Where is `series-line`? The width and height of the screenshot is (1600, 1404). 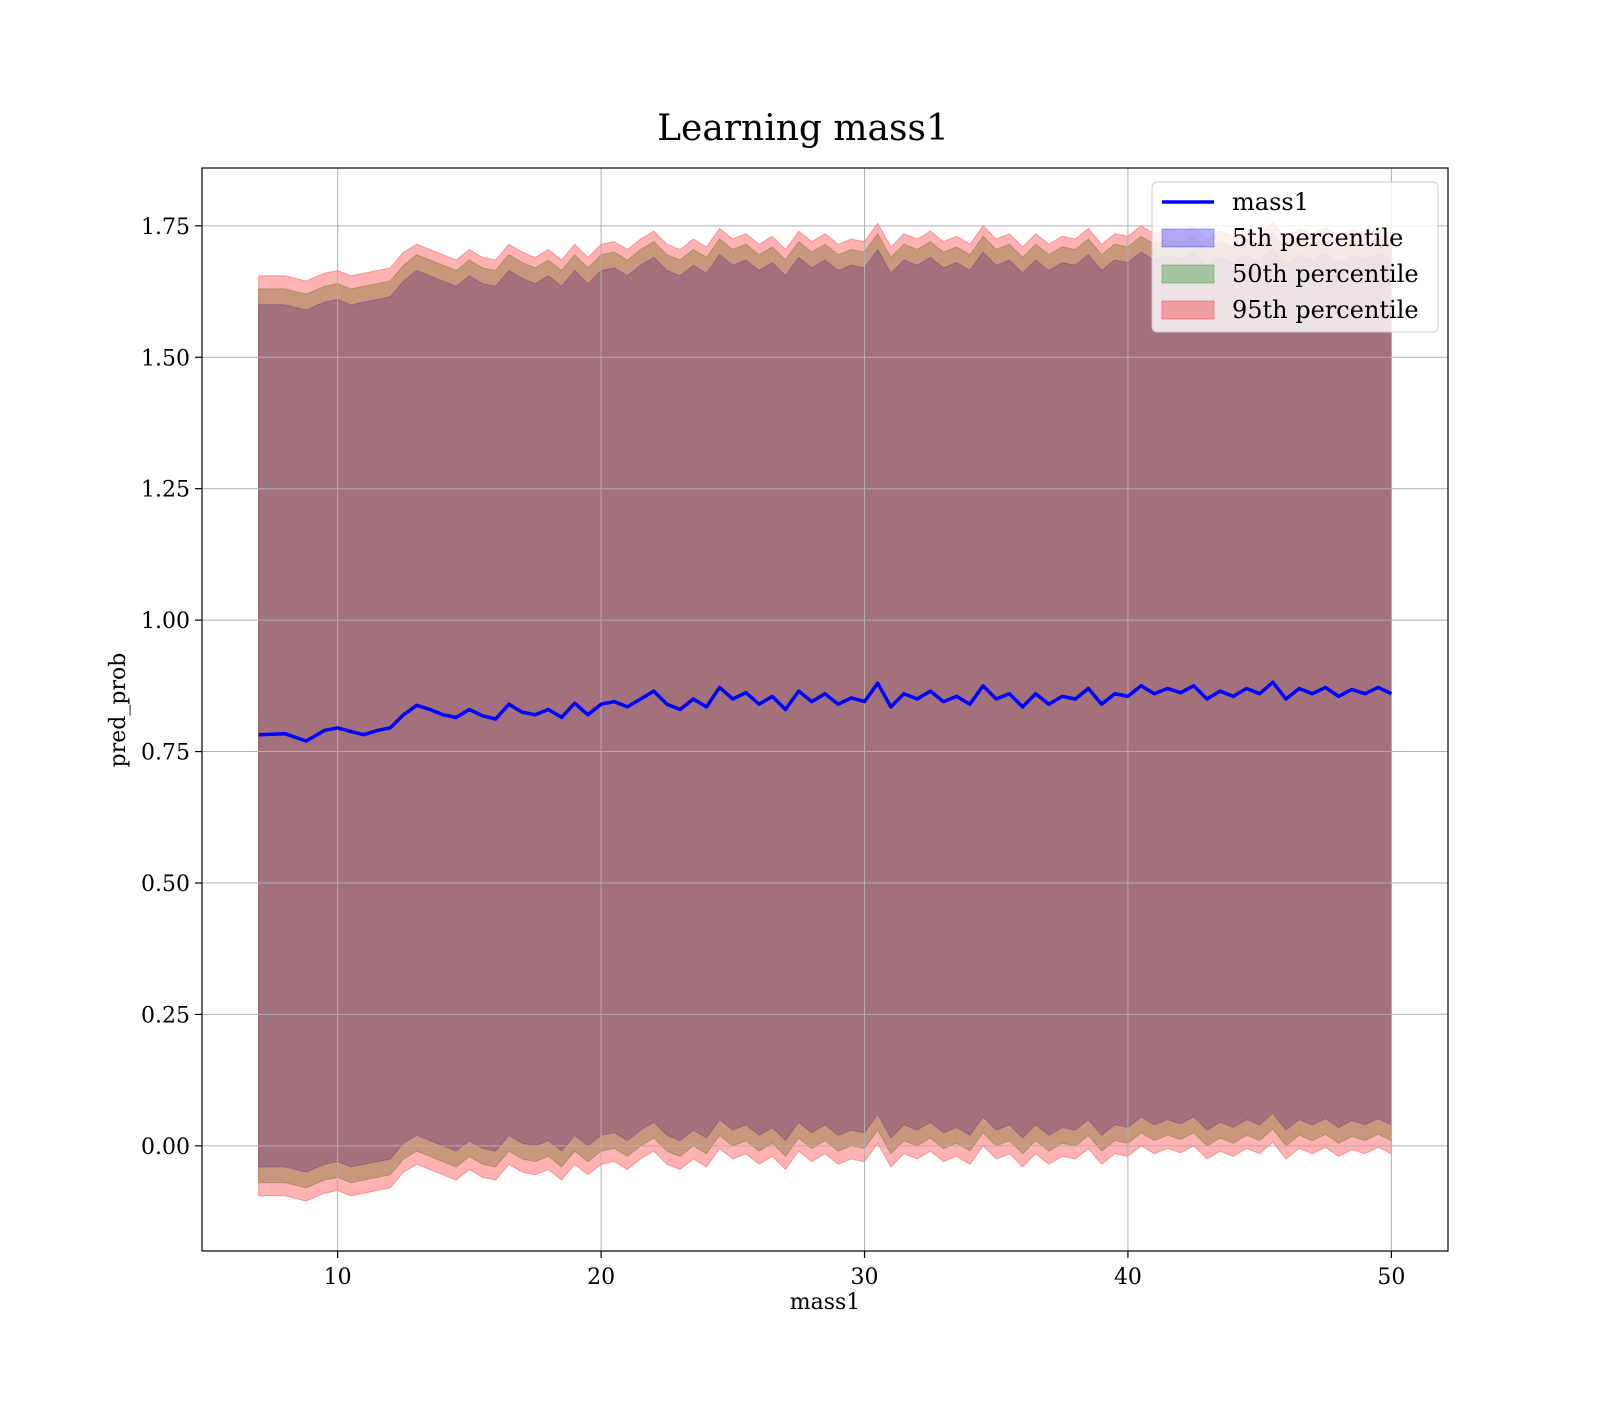 series-line is located at coordinates (825, 711).